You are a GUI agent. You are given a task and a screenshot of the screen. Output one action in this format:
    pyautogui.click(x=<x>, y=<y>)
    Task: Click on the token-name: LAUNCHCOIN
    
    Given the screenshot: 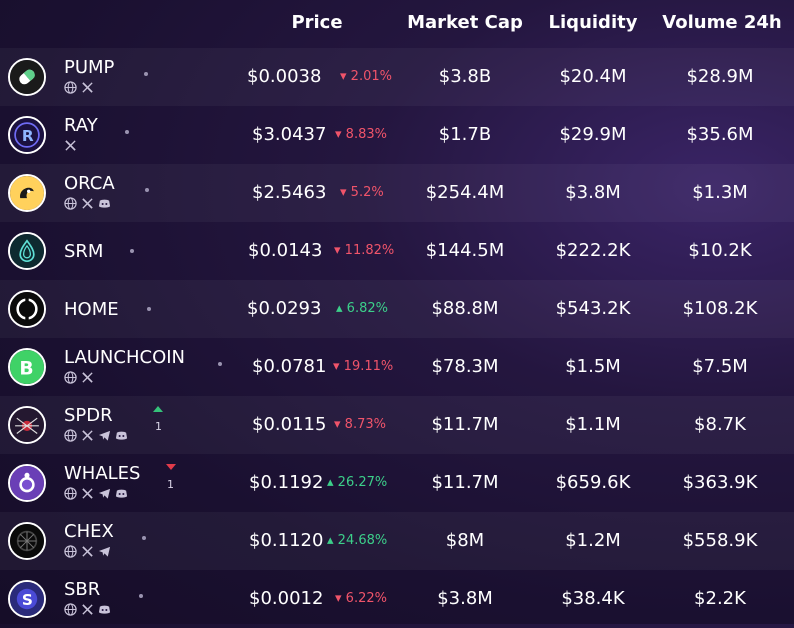 What is the action you would take?
    pyautogui.click(x=125, y=357)
    